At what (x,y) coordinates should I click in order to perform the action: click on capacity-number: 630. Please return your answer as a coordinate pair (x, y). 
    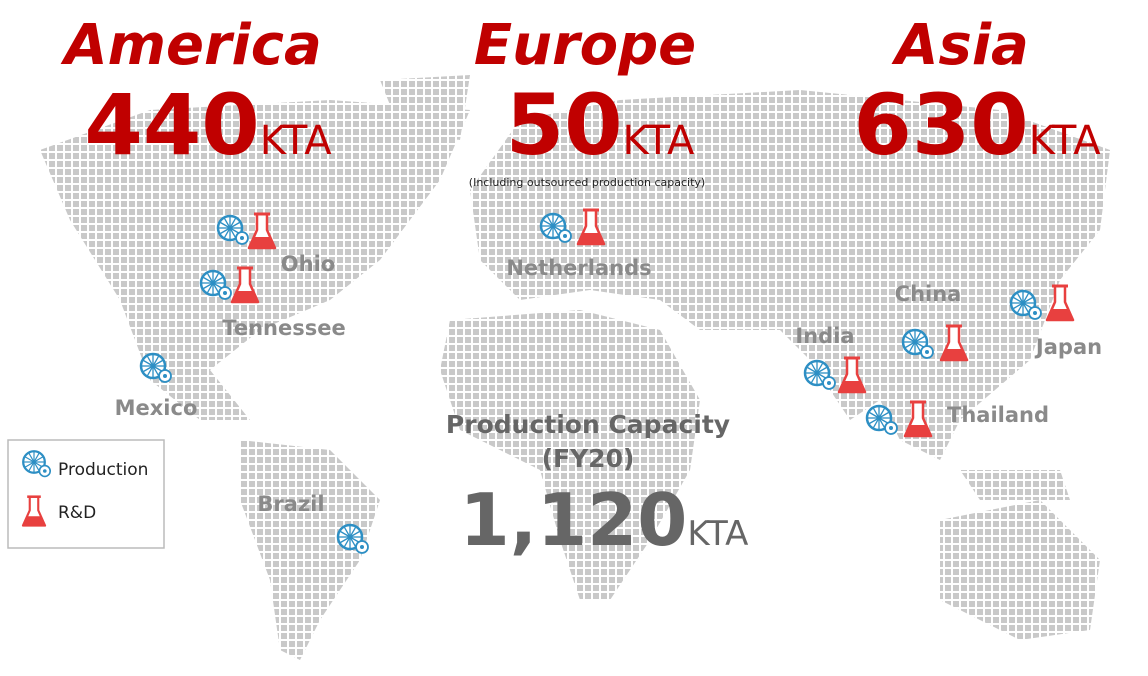
    Looking at the image, I should click on (940, 125).